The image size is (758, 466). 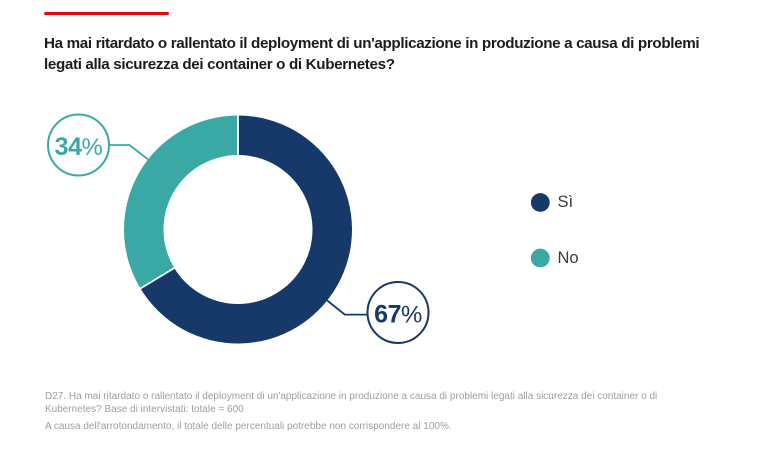 What do you see at coordinates (398, 315) in the screenshot?
I see `svg-text: 67%` at bounding box center [398, 315].